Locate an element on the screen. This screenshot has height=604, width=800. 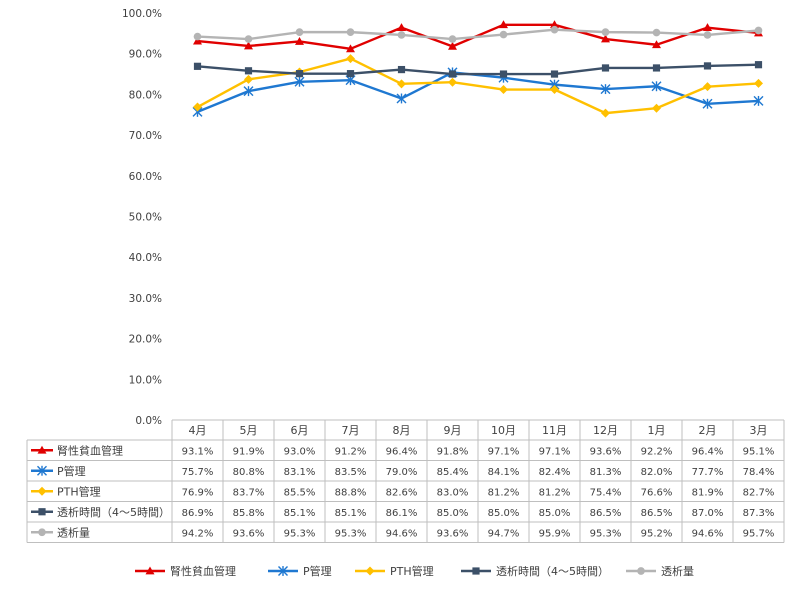
table-value-cell: 86.5% is located at coordinates (657, 513).